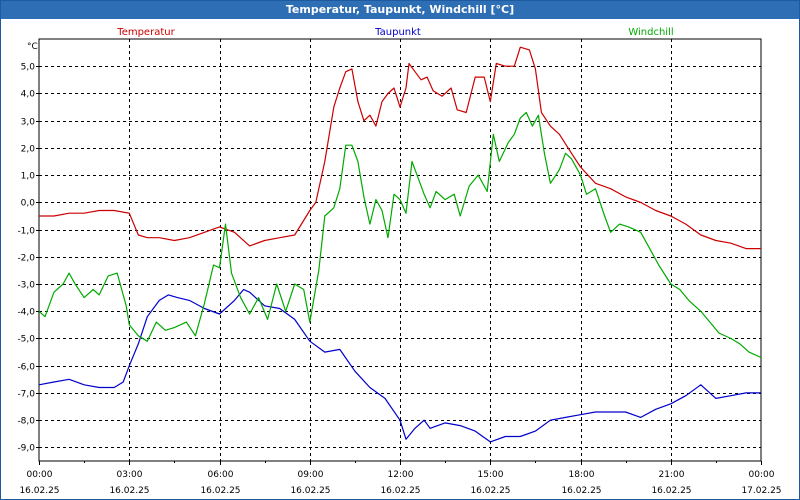 The image size is (800, 500). What do you see at coordinates (28, 177) in the screenshot?
I see `y-tick-label: 1,0` at bounding box center [28, 177].